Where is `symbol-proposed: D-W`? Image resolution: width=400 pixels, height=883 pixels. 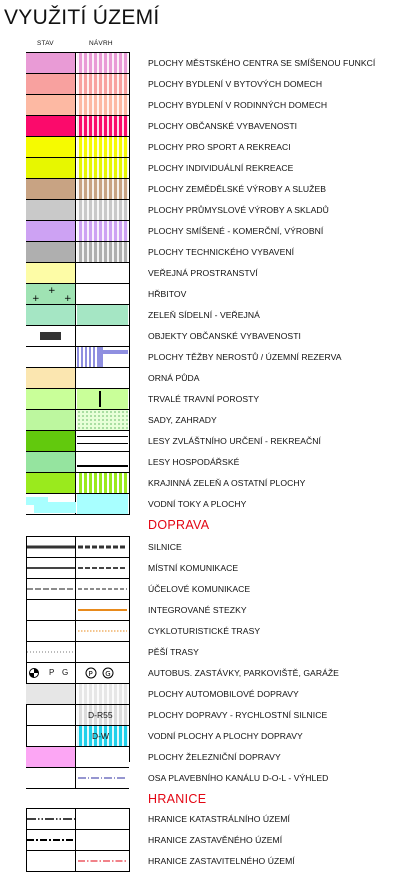
symbol-proposed: D-W is located at coordinates (102, 736).